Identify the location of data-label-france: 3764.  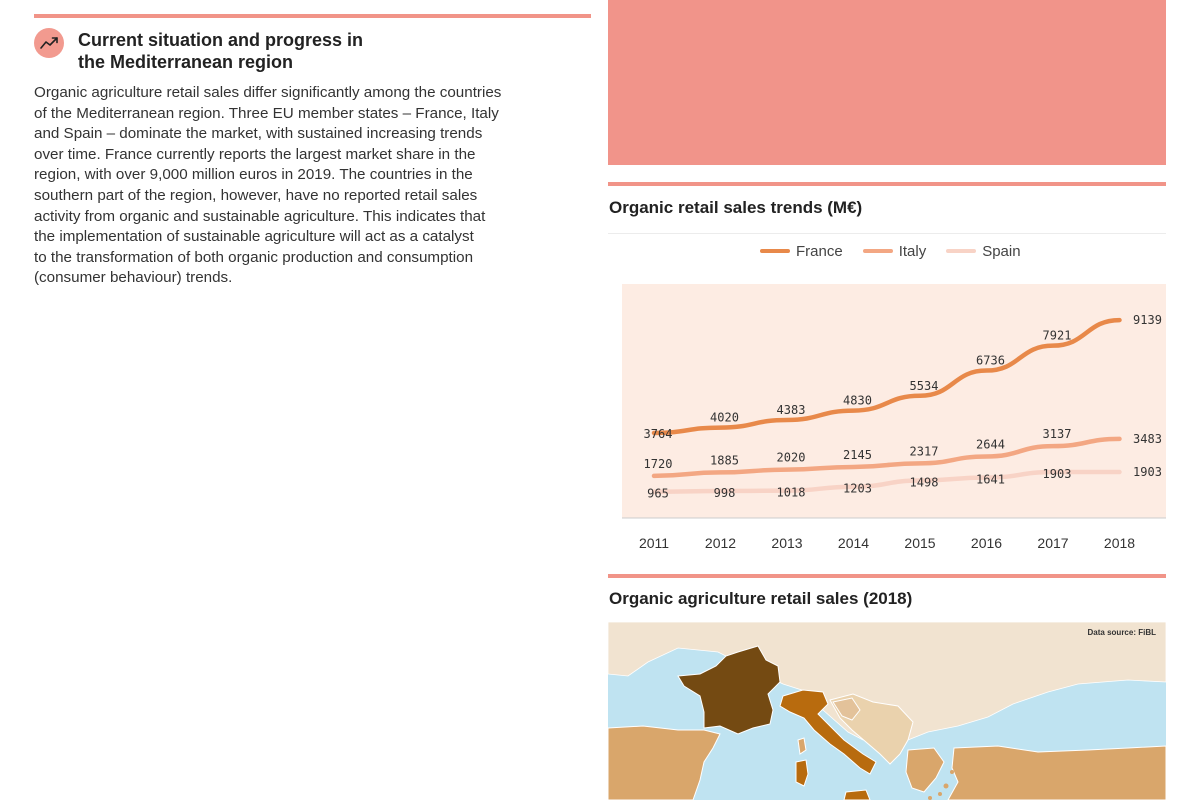
(658, 434).